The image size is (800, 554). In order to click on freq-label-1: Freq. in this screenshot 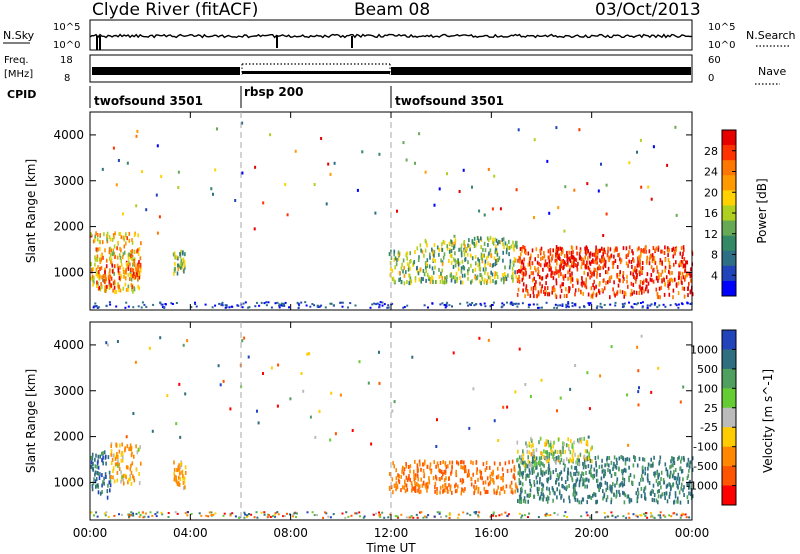, I will do `click(16, 60)`.